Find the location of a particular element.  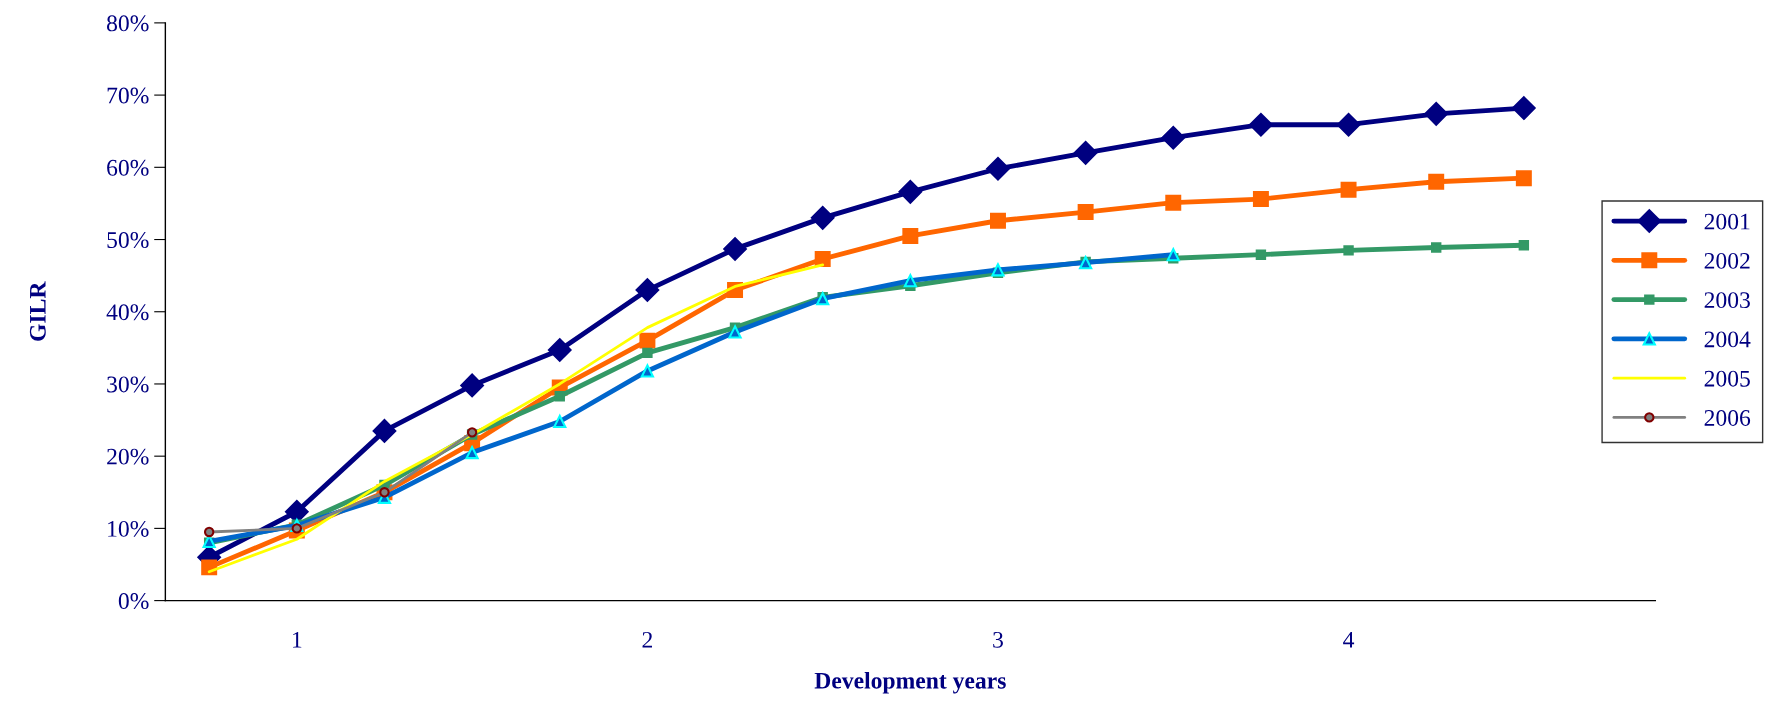

y-tick-label: 30% is located at coordinates (128, 384).